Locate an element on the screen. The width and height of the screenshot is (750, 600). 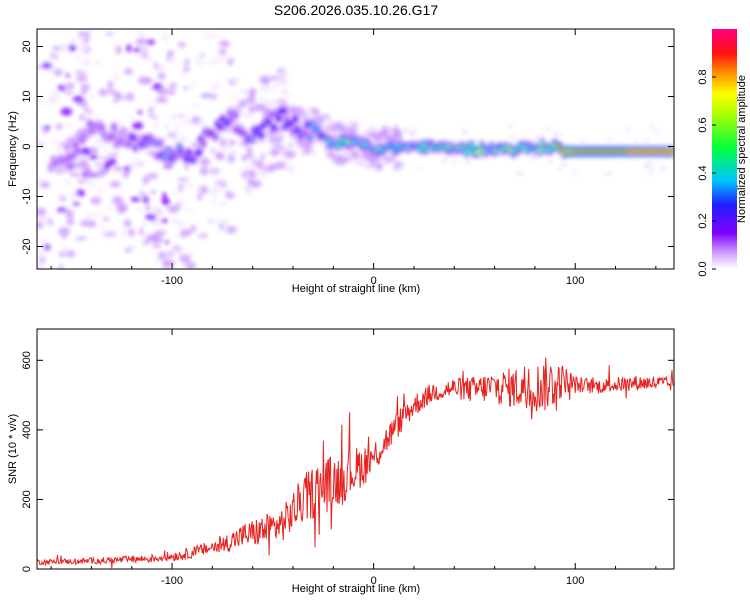
x-tick-label: -100 is located at coordinates (172, 281).